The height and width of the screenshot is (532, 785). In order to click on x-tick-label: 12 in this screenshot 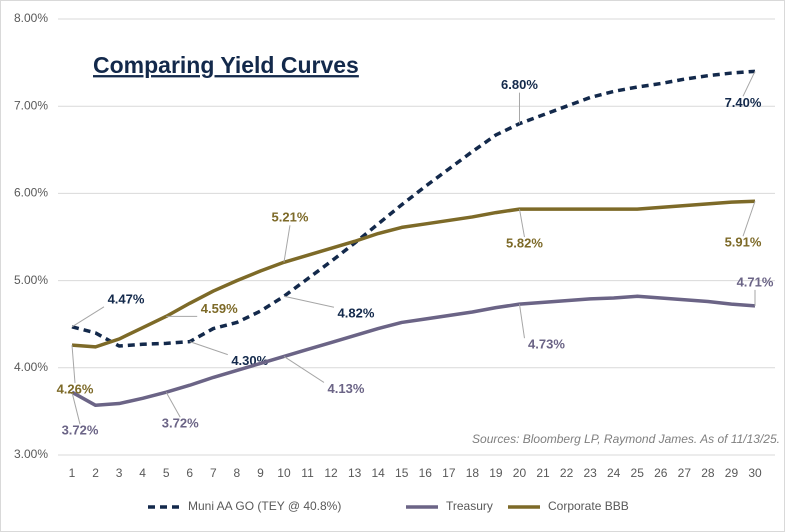, I will do `click(331, 473)`.